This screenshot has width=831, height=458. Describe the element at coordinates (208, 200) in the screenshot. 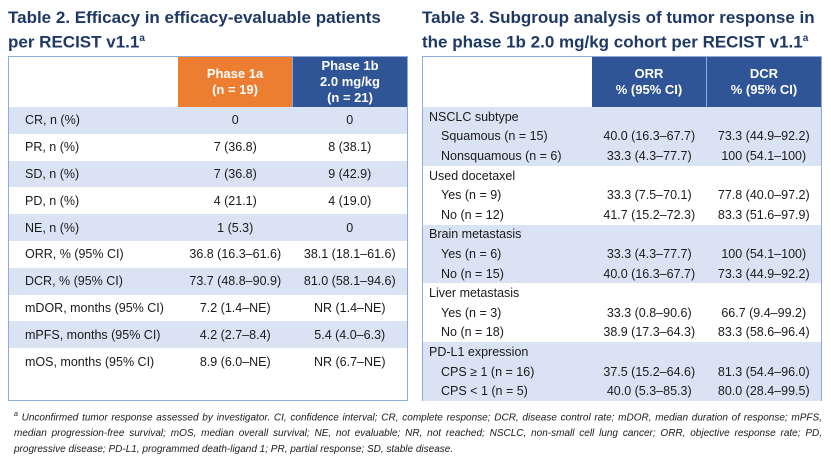

I see `table-row: PD, n (%) 4 (21.1) 4 (19.0)` at that location.